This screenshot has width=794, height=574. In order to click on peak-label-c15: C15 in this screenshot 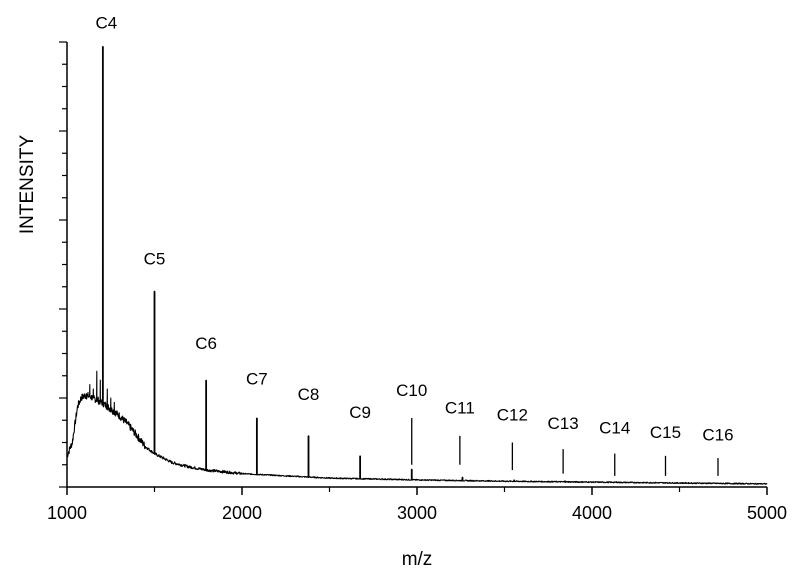, I will do `click(665, 432)`.